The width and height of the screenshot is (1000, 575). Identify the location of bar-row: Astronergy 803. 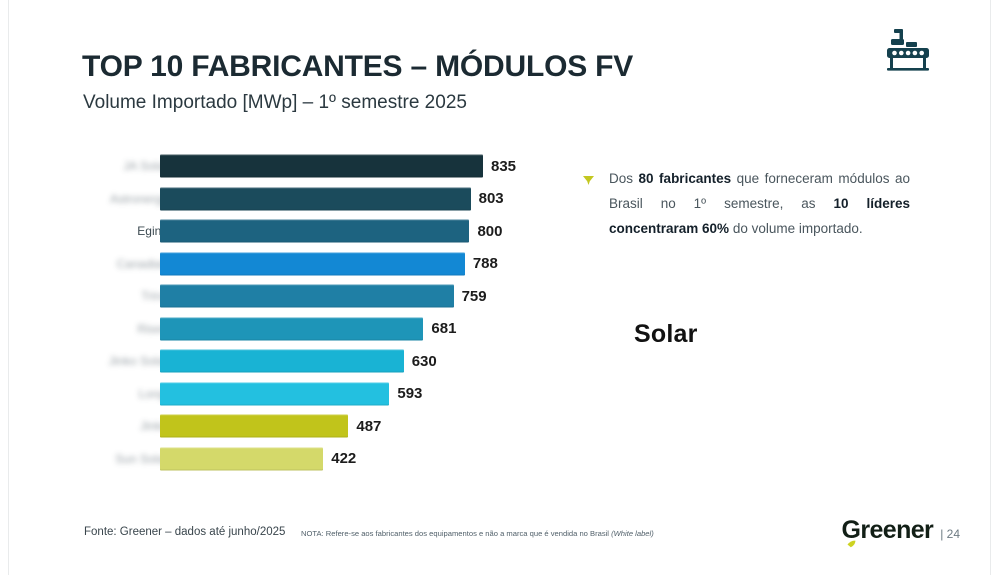
(310, 199).